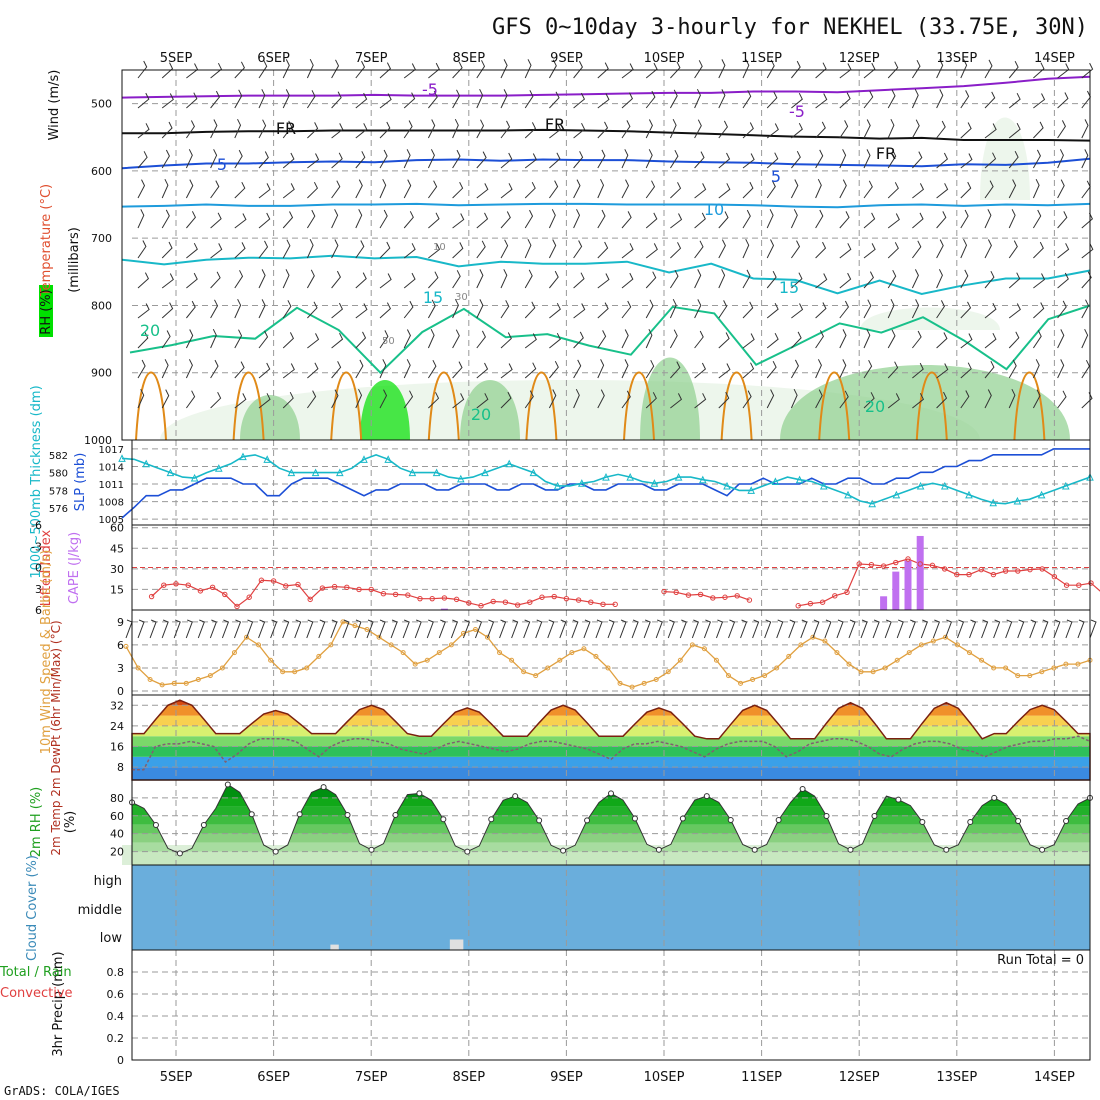 Image resolution: width=1100 pixels, height=1100 pixels. What do you see at coordinates (566, 58) in the screenshot?
I see `date-label-top: 9SEP` at bounding box center [566, 58].